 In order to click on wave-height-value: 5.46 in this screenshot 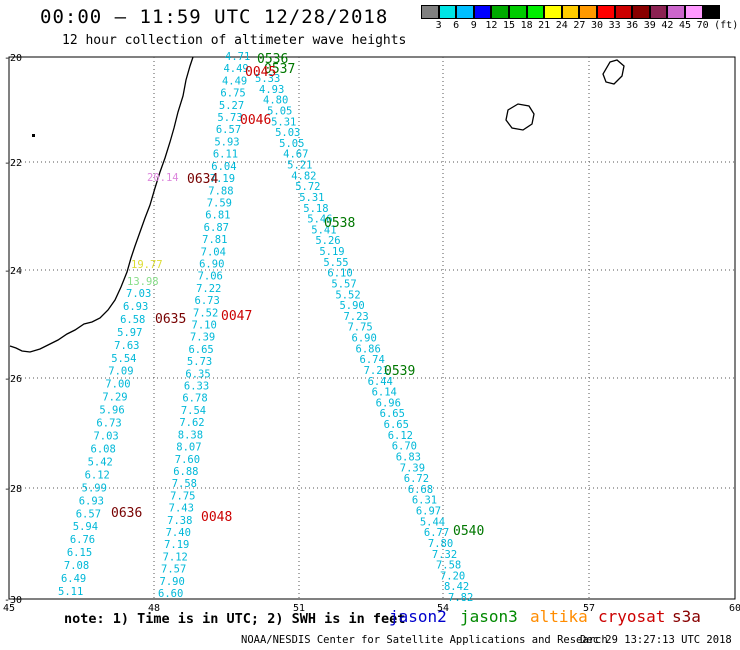, I will do `click(319, 220)`.